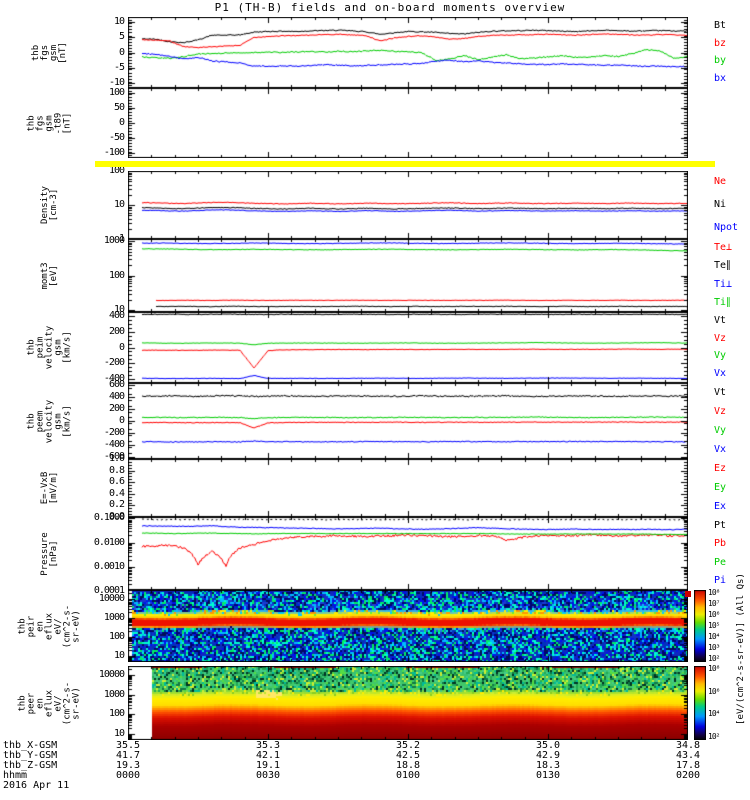 The image size is (750, 800). Describe the element at coordinates (720, 25) in the screenshot. I see `legend-fgs-Bt: Bt` at that location.